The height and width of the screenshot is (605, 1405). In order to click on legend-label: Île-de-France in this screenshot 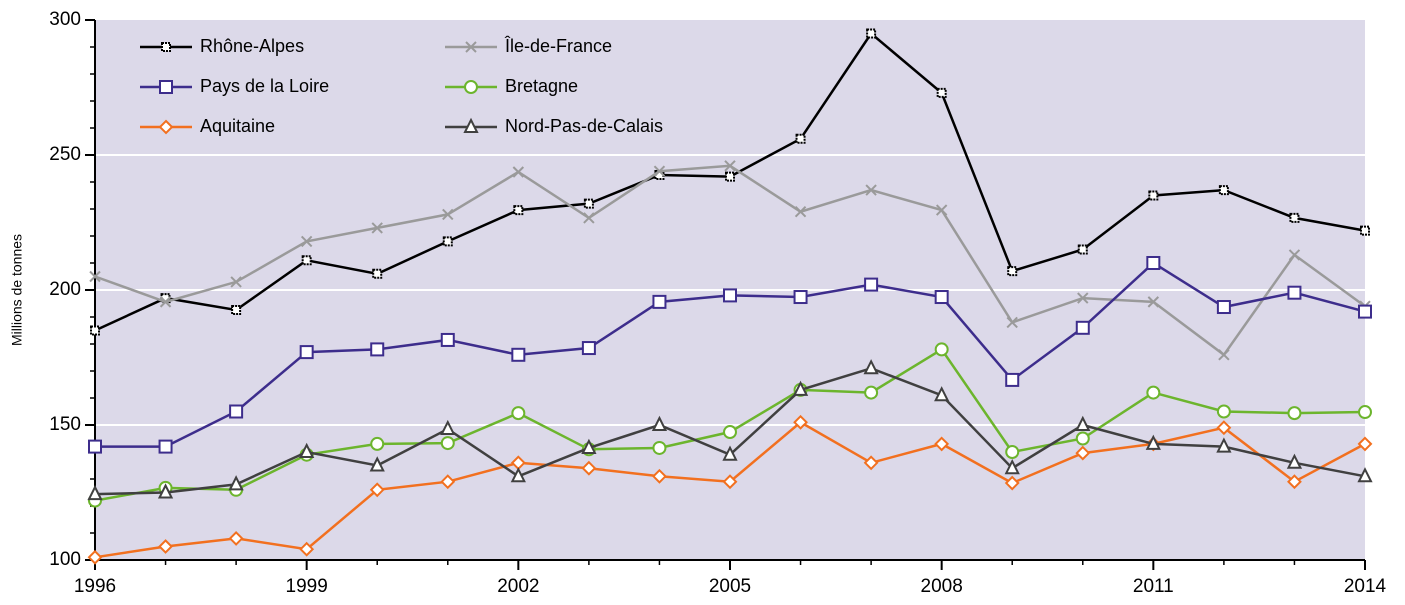, I will do `click(558, 46)`.